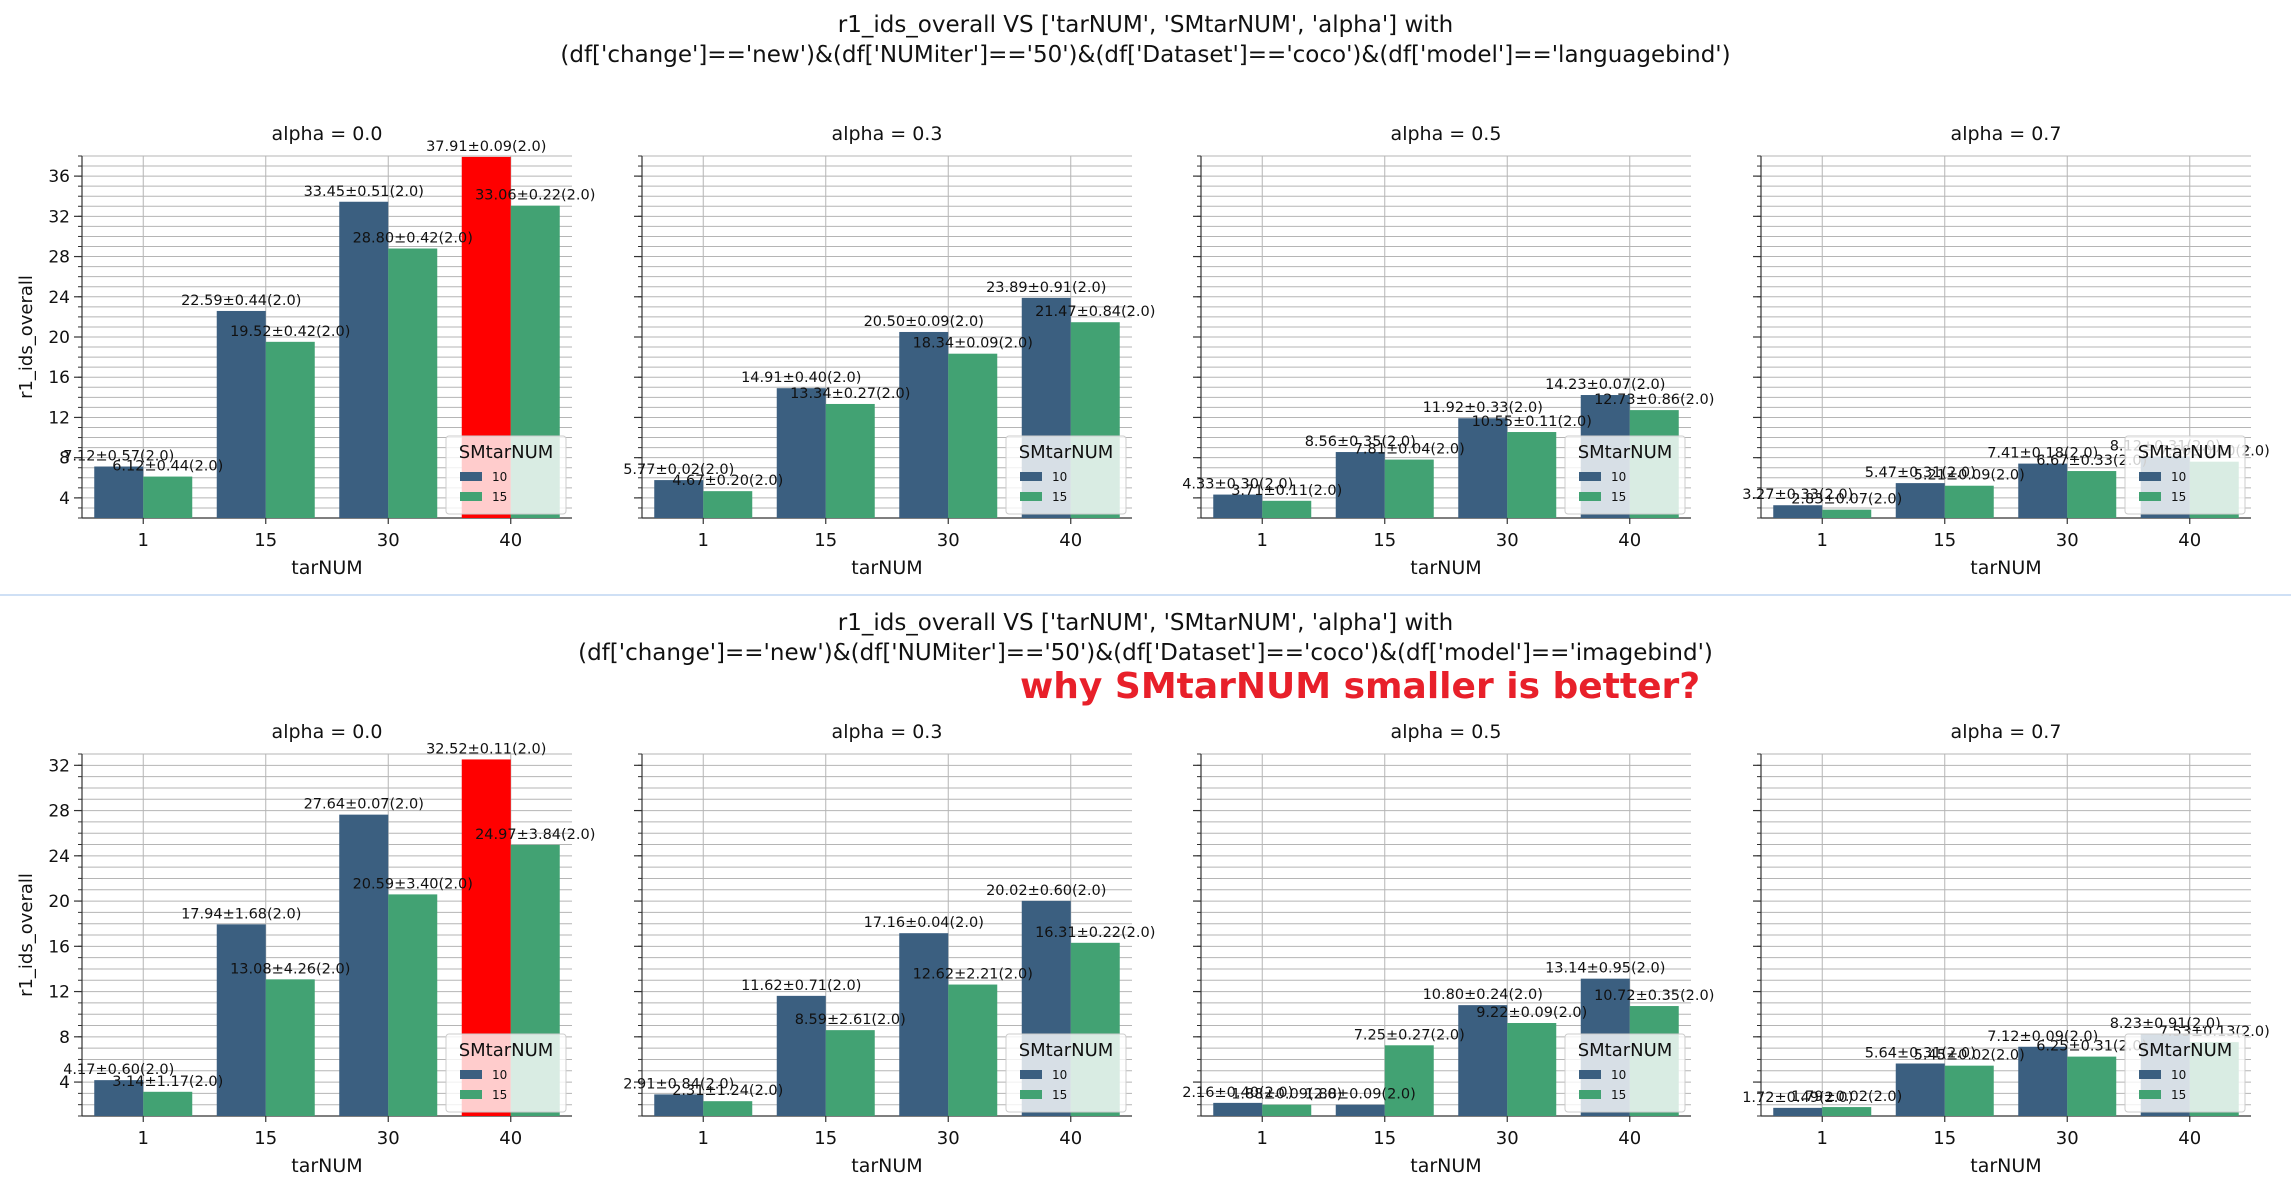  Describe the element at coordinates (1605, 385) in the screenshot. I see `data-label: 14.23±0.07(2.0)` at that location.